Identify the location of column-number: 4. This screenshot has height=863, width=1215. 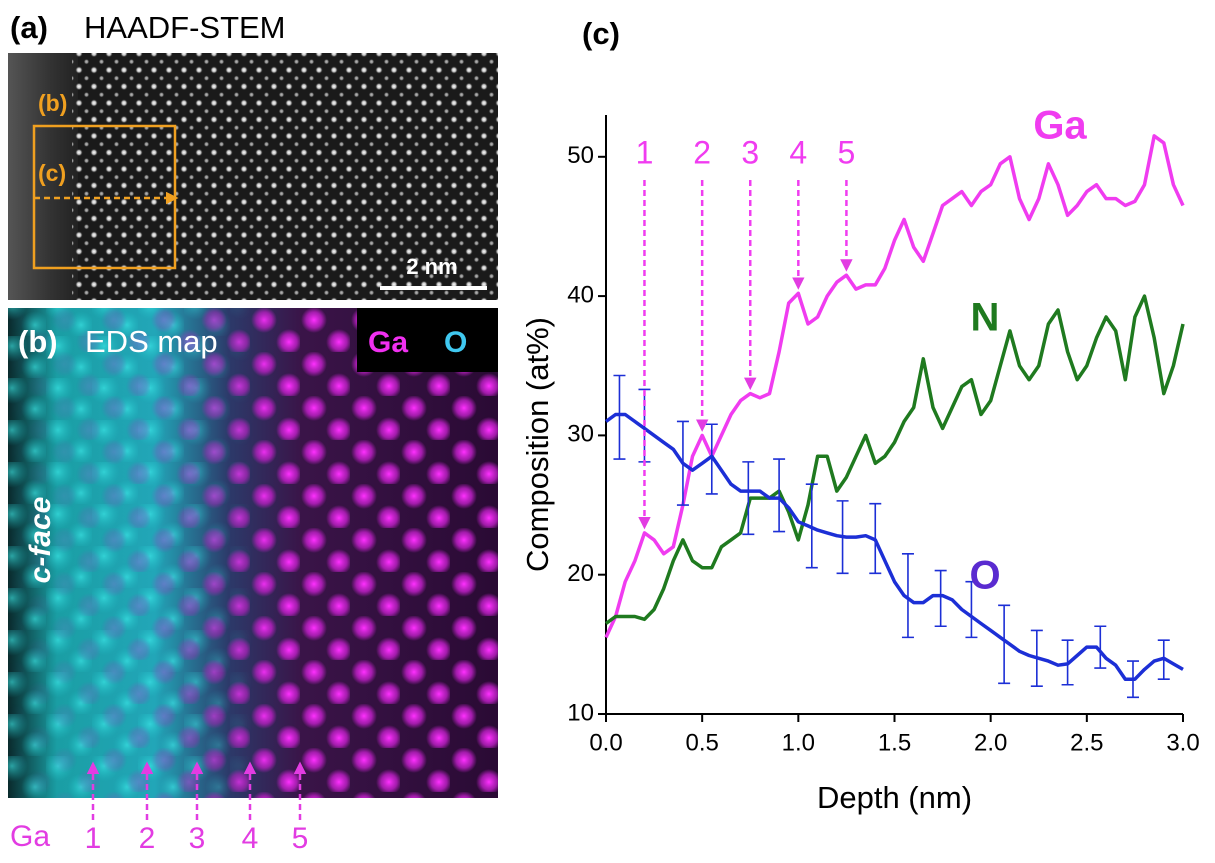
(250, 838).